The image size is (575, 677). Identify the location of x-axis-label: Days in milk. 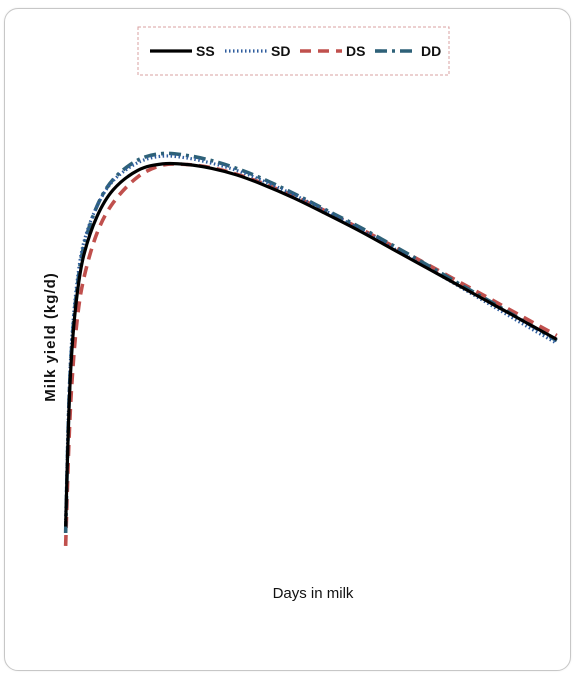
(313, 593).